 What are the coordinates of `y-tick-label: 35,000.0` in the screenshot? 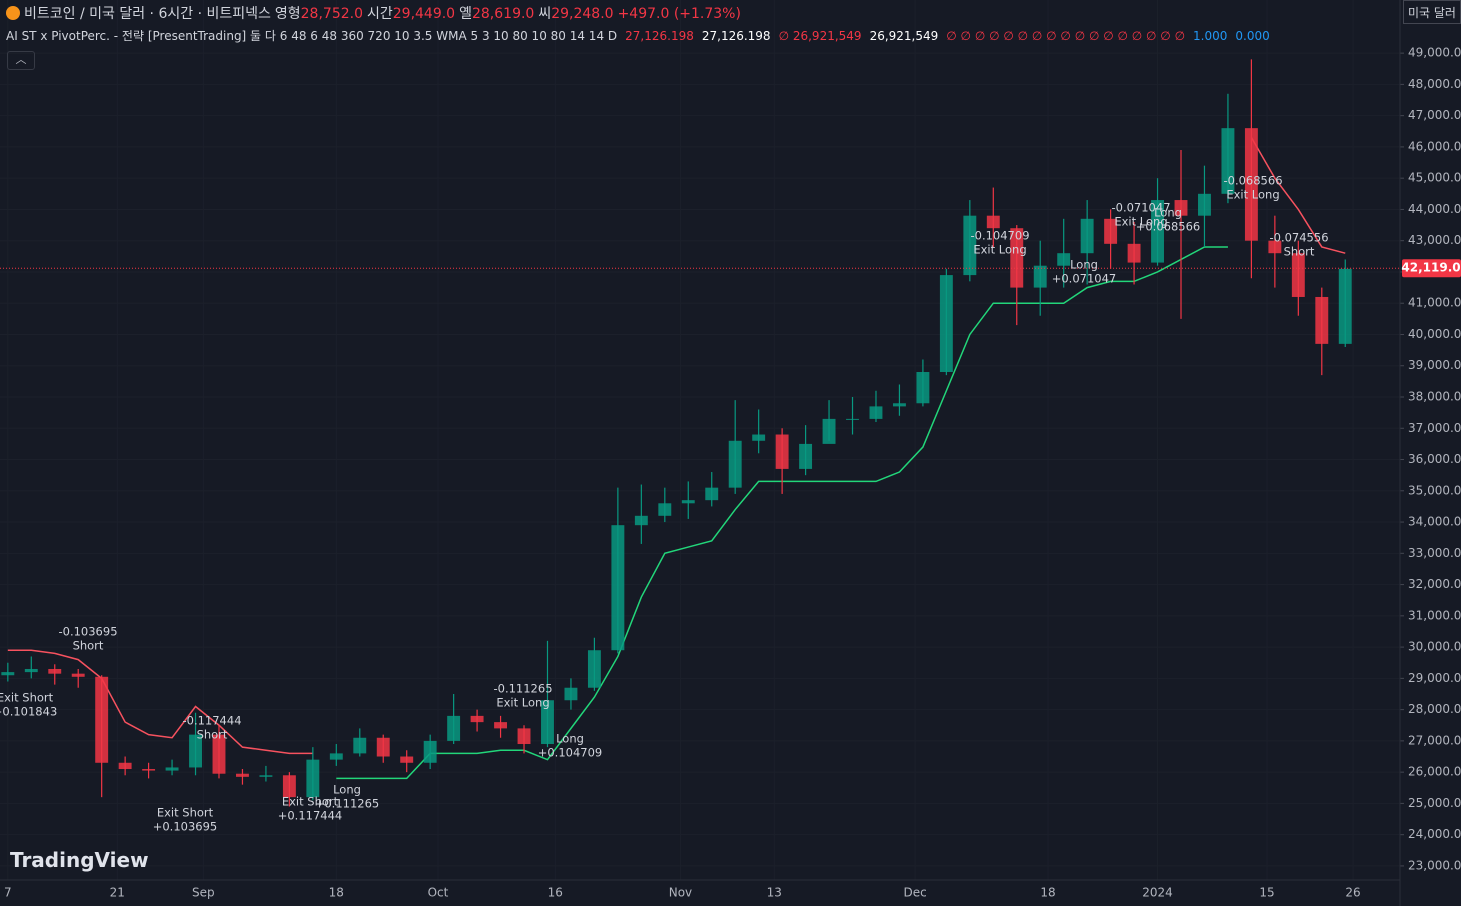 It's located at (1434, 490).